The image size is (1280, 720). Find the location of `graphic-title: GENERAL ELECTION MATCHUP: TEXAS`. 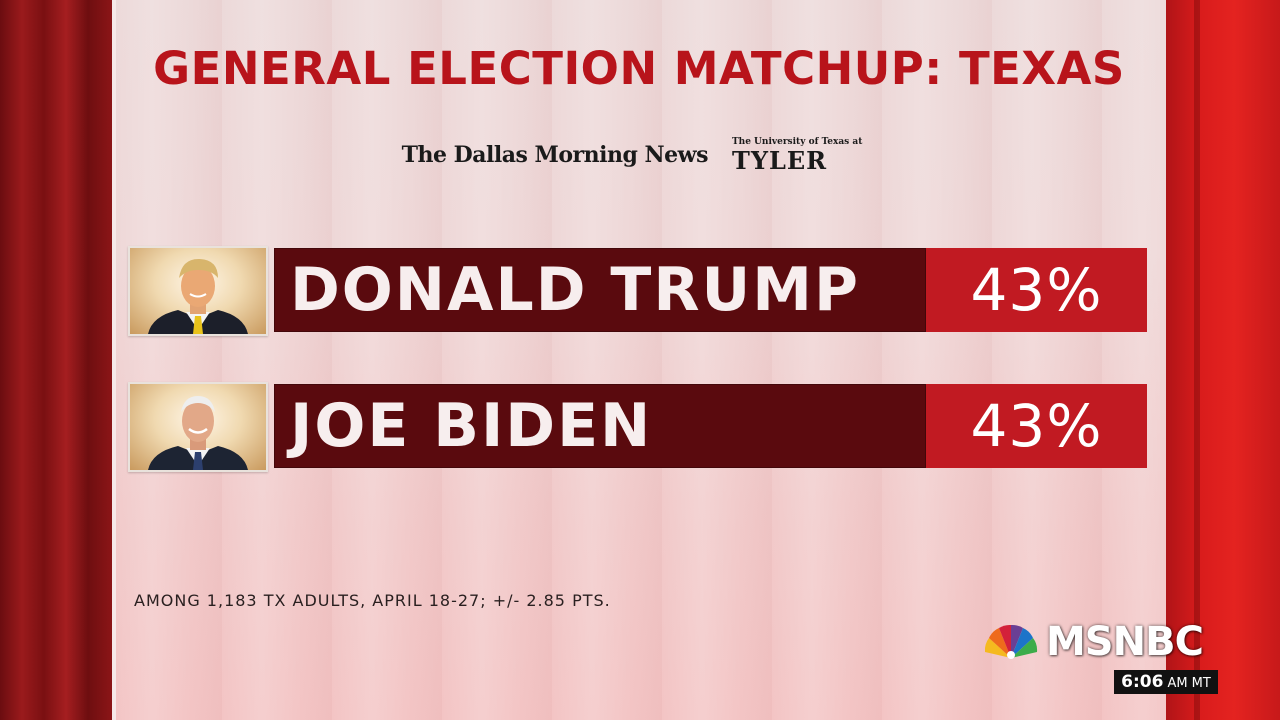

graphic-title: GENERAL ELECTION MATCHUP: TEXAS is located at coordinates (639, 68).